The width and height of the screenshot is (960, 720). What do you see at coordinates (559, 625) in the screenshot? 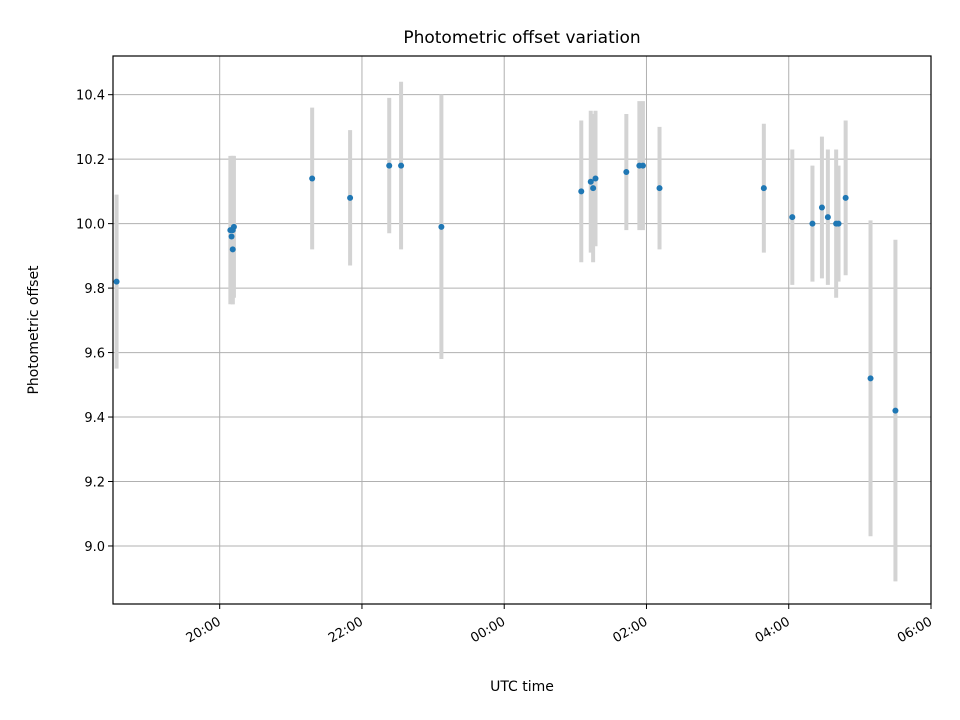
I see `x-axis-ticks: 20:00 22:00 00:00 02:00 04:00 06:00` at bounding box center [559, 625].